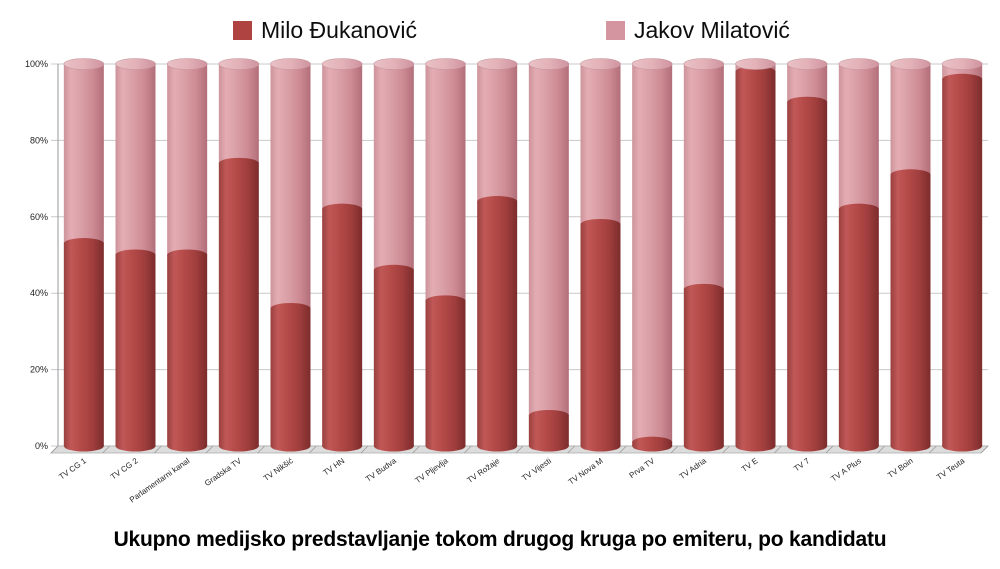 This screenshot has height=569, width=1000. Describe the element at coordinates (278, 469) in the screenshot. I see `x-category-label: TV Nikšić` at that location.